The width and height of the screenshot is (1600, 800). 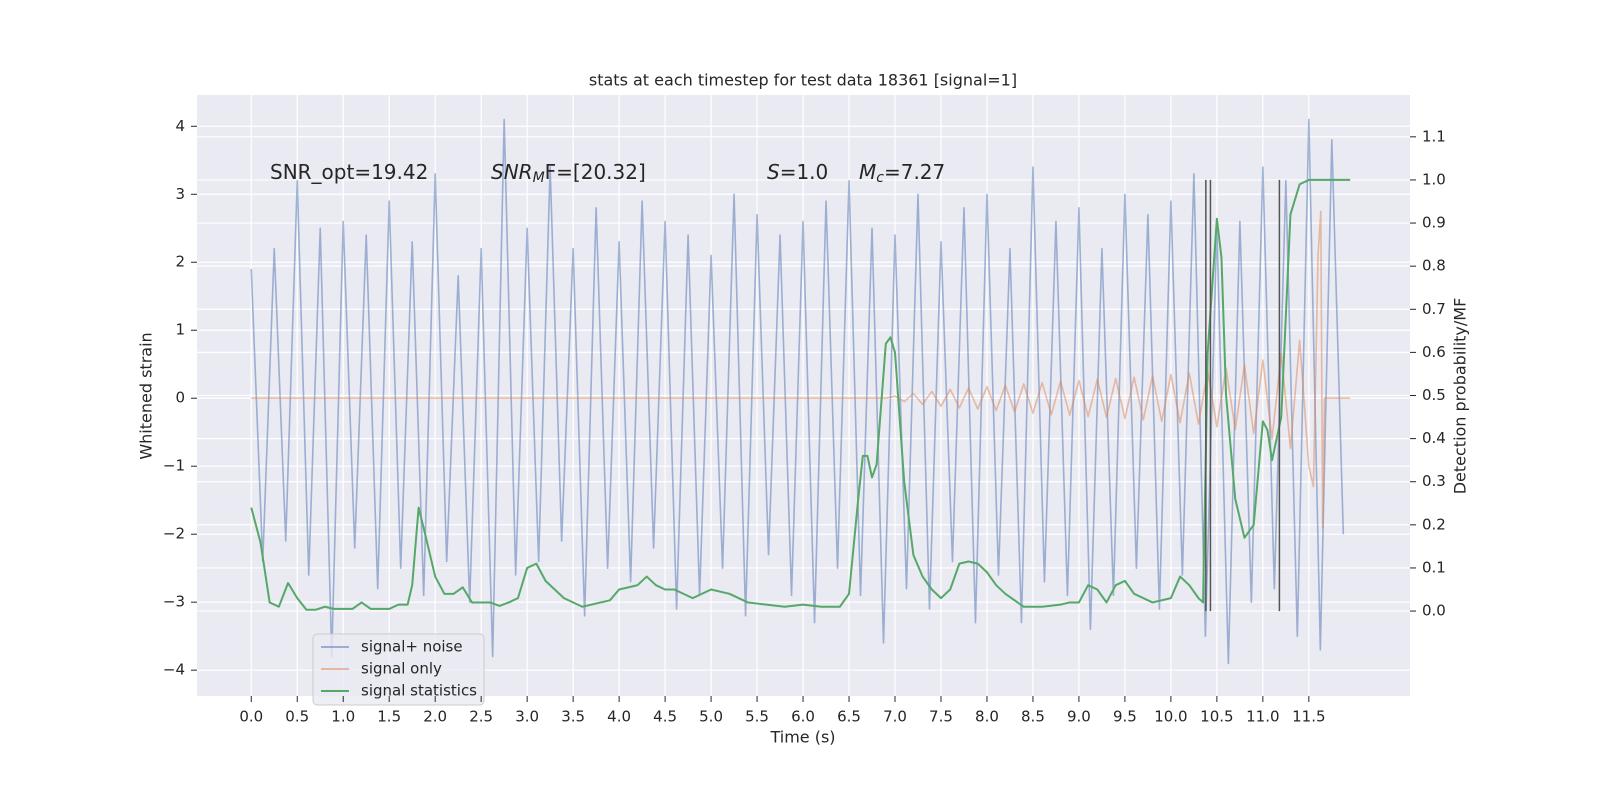 I want to click on y-tick-label: −1, so click(x=174, y=466).